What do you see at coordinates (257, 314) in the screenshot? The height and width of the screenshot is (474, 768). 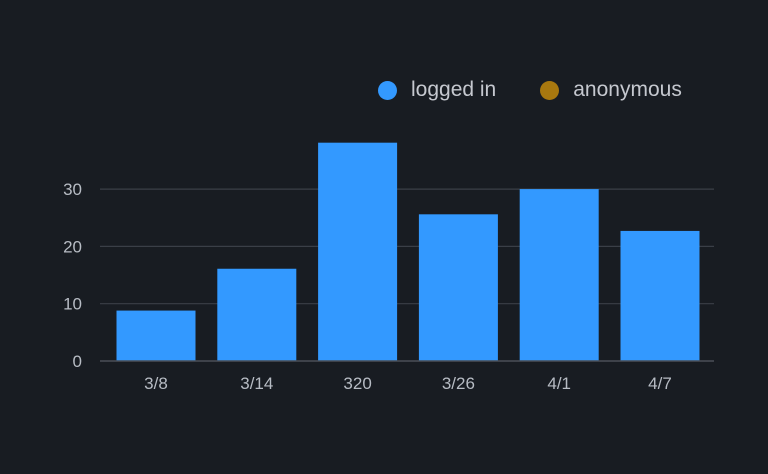 I see `bar-3/14` at bounding box center [257, 314].